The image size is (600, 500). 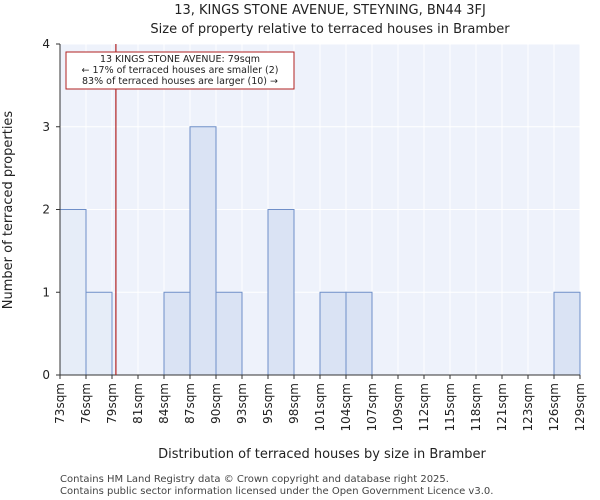 I want to click on x-tick-label: 123sqm, so click(x=528, y=407).